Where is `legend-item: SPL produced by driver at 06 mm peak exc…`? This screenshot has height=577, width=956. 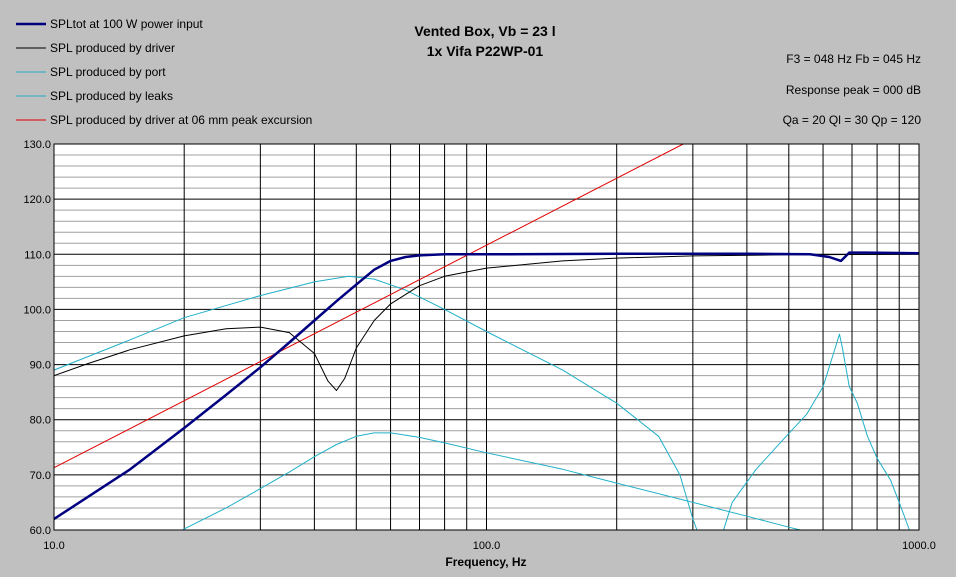
legend-item: SPL produced by driver at 06 mm peak exc… is located at coordinates (164, 120).